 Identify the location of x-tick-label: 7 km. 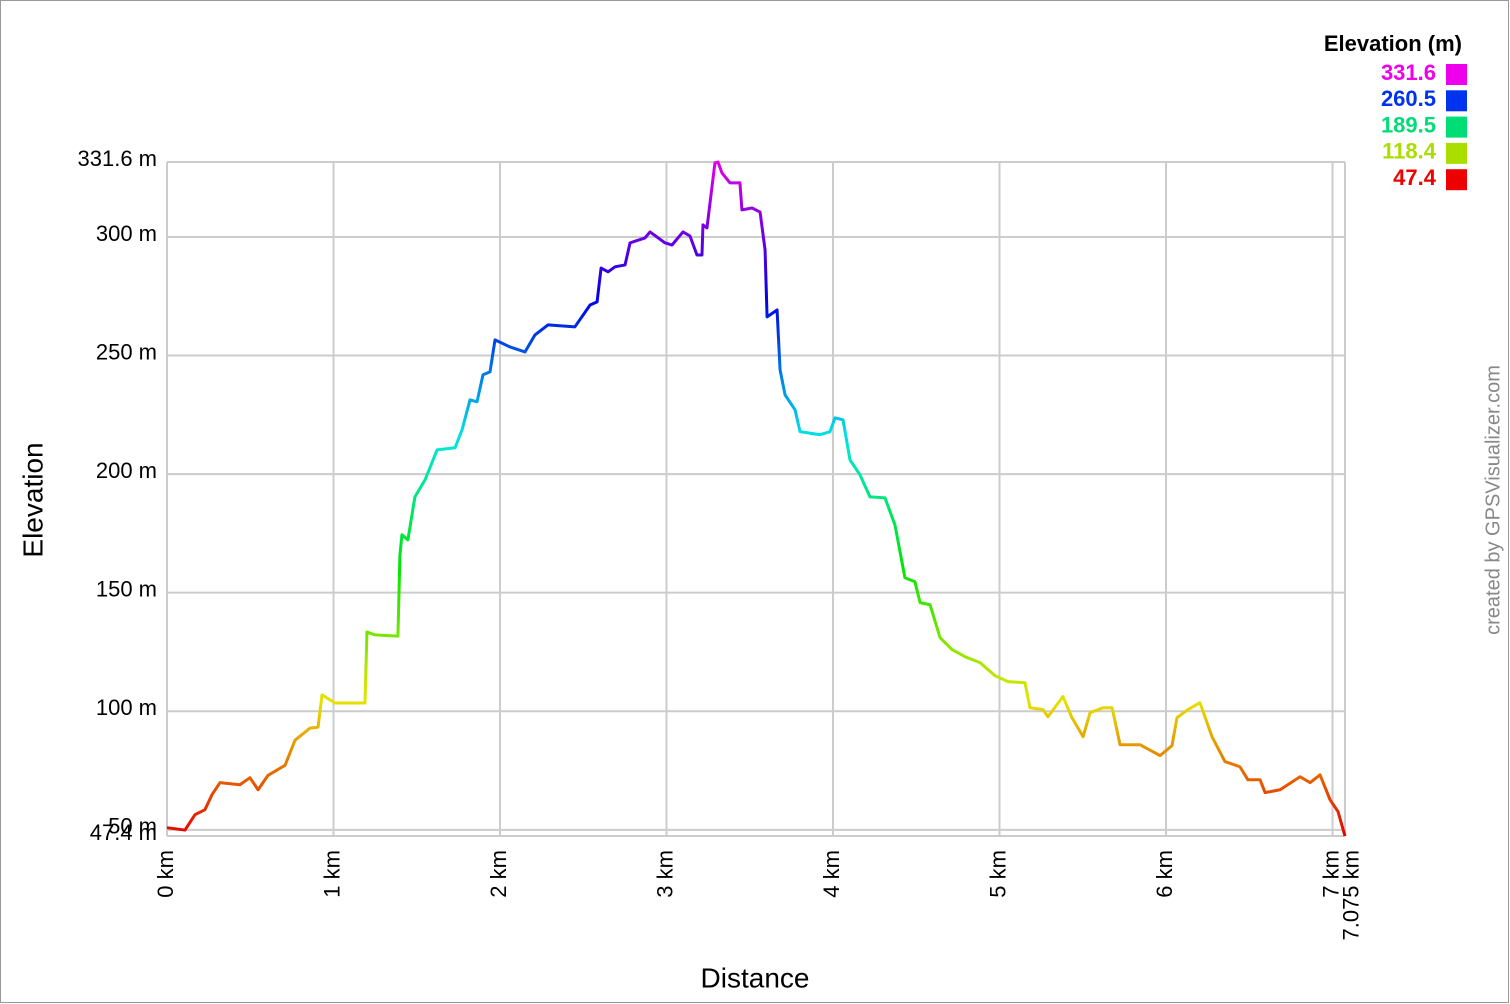
(1330, 874).